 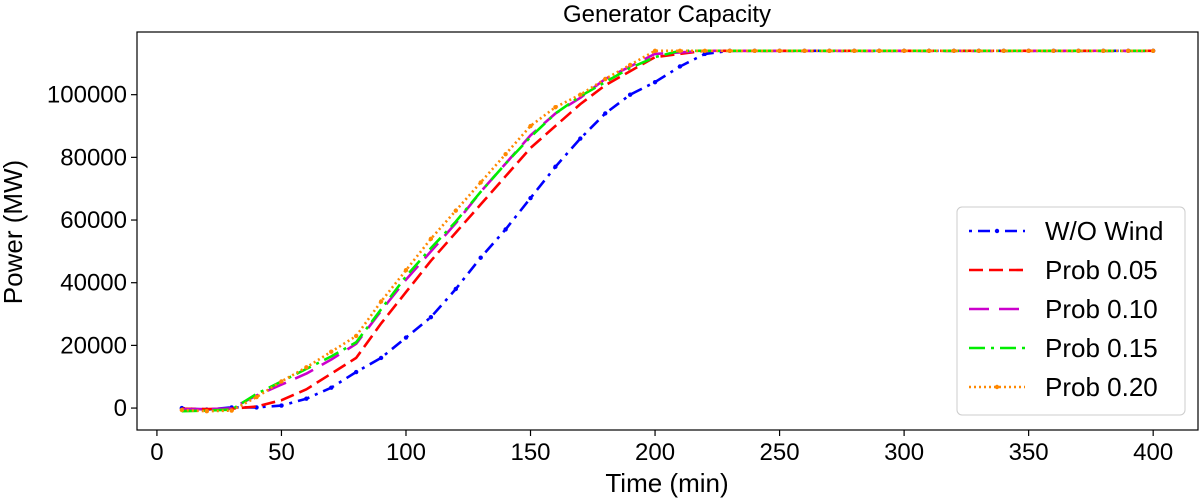 What do you see at coordinates (93, 220) in the screenshot?
I see `y-tick-label: 60000` at bounding box center [93, 220].